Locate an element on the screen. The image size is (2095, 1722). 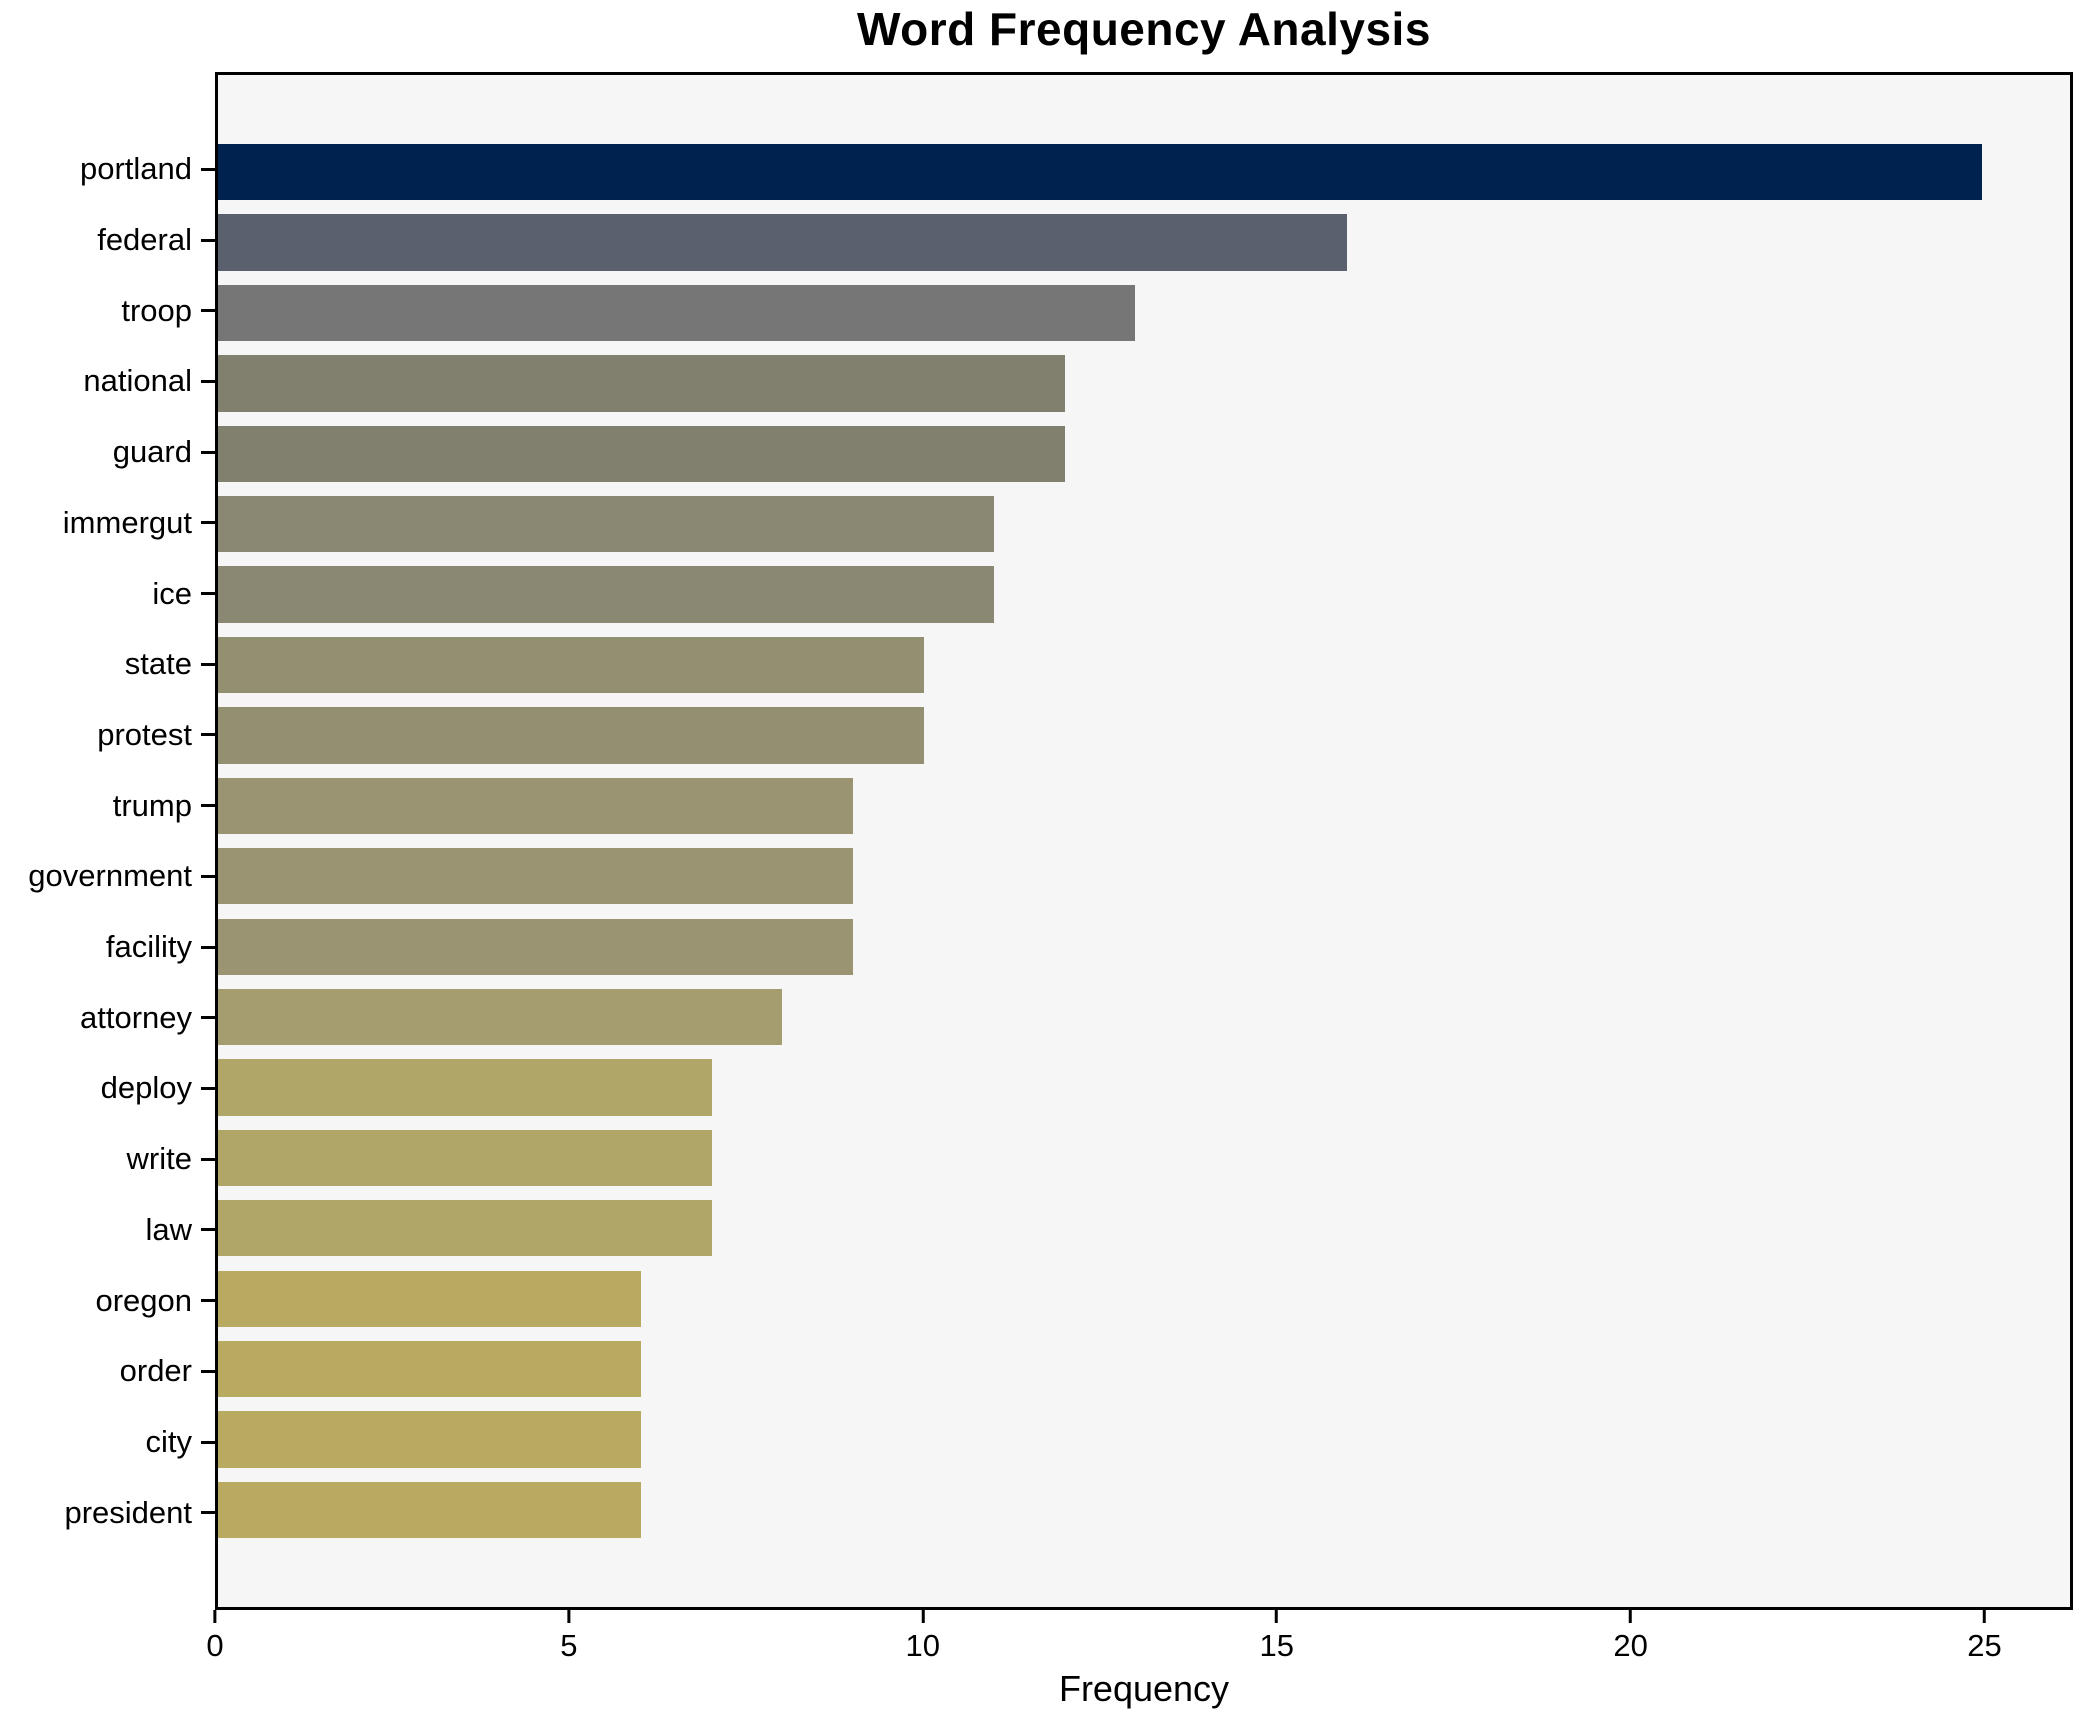
category-label-troop: troop is located at coordinates (156, 310).